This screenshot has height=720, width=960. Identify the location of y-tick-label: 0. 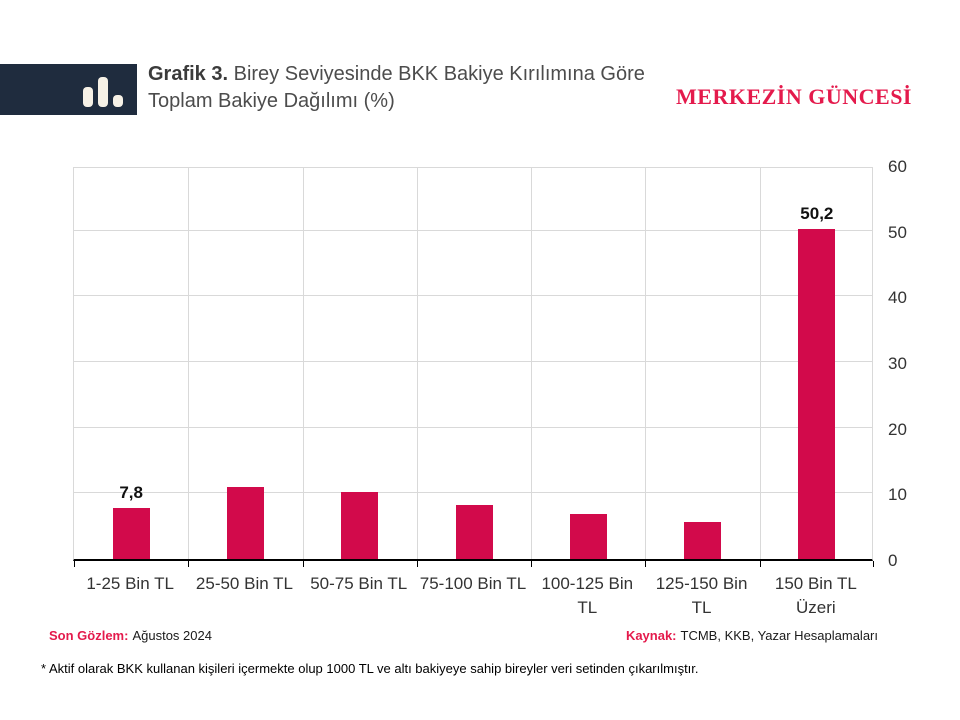
(893, 560).